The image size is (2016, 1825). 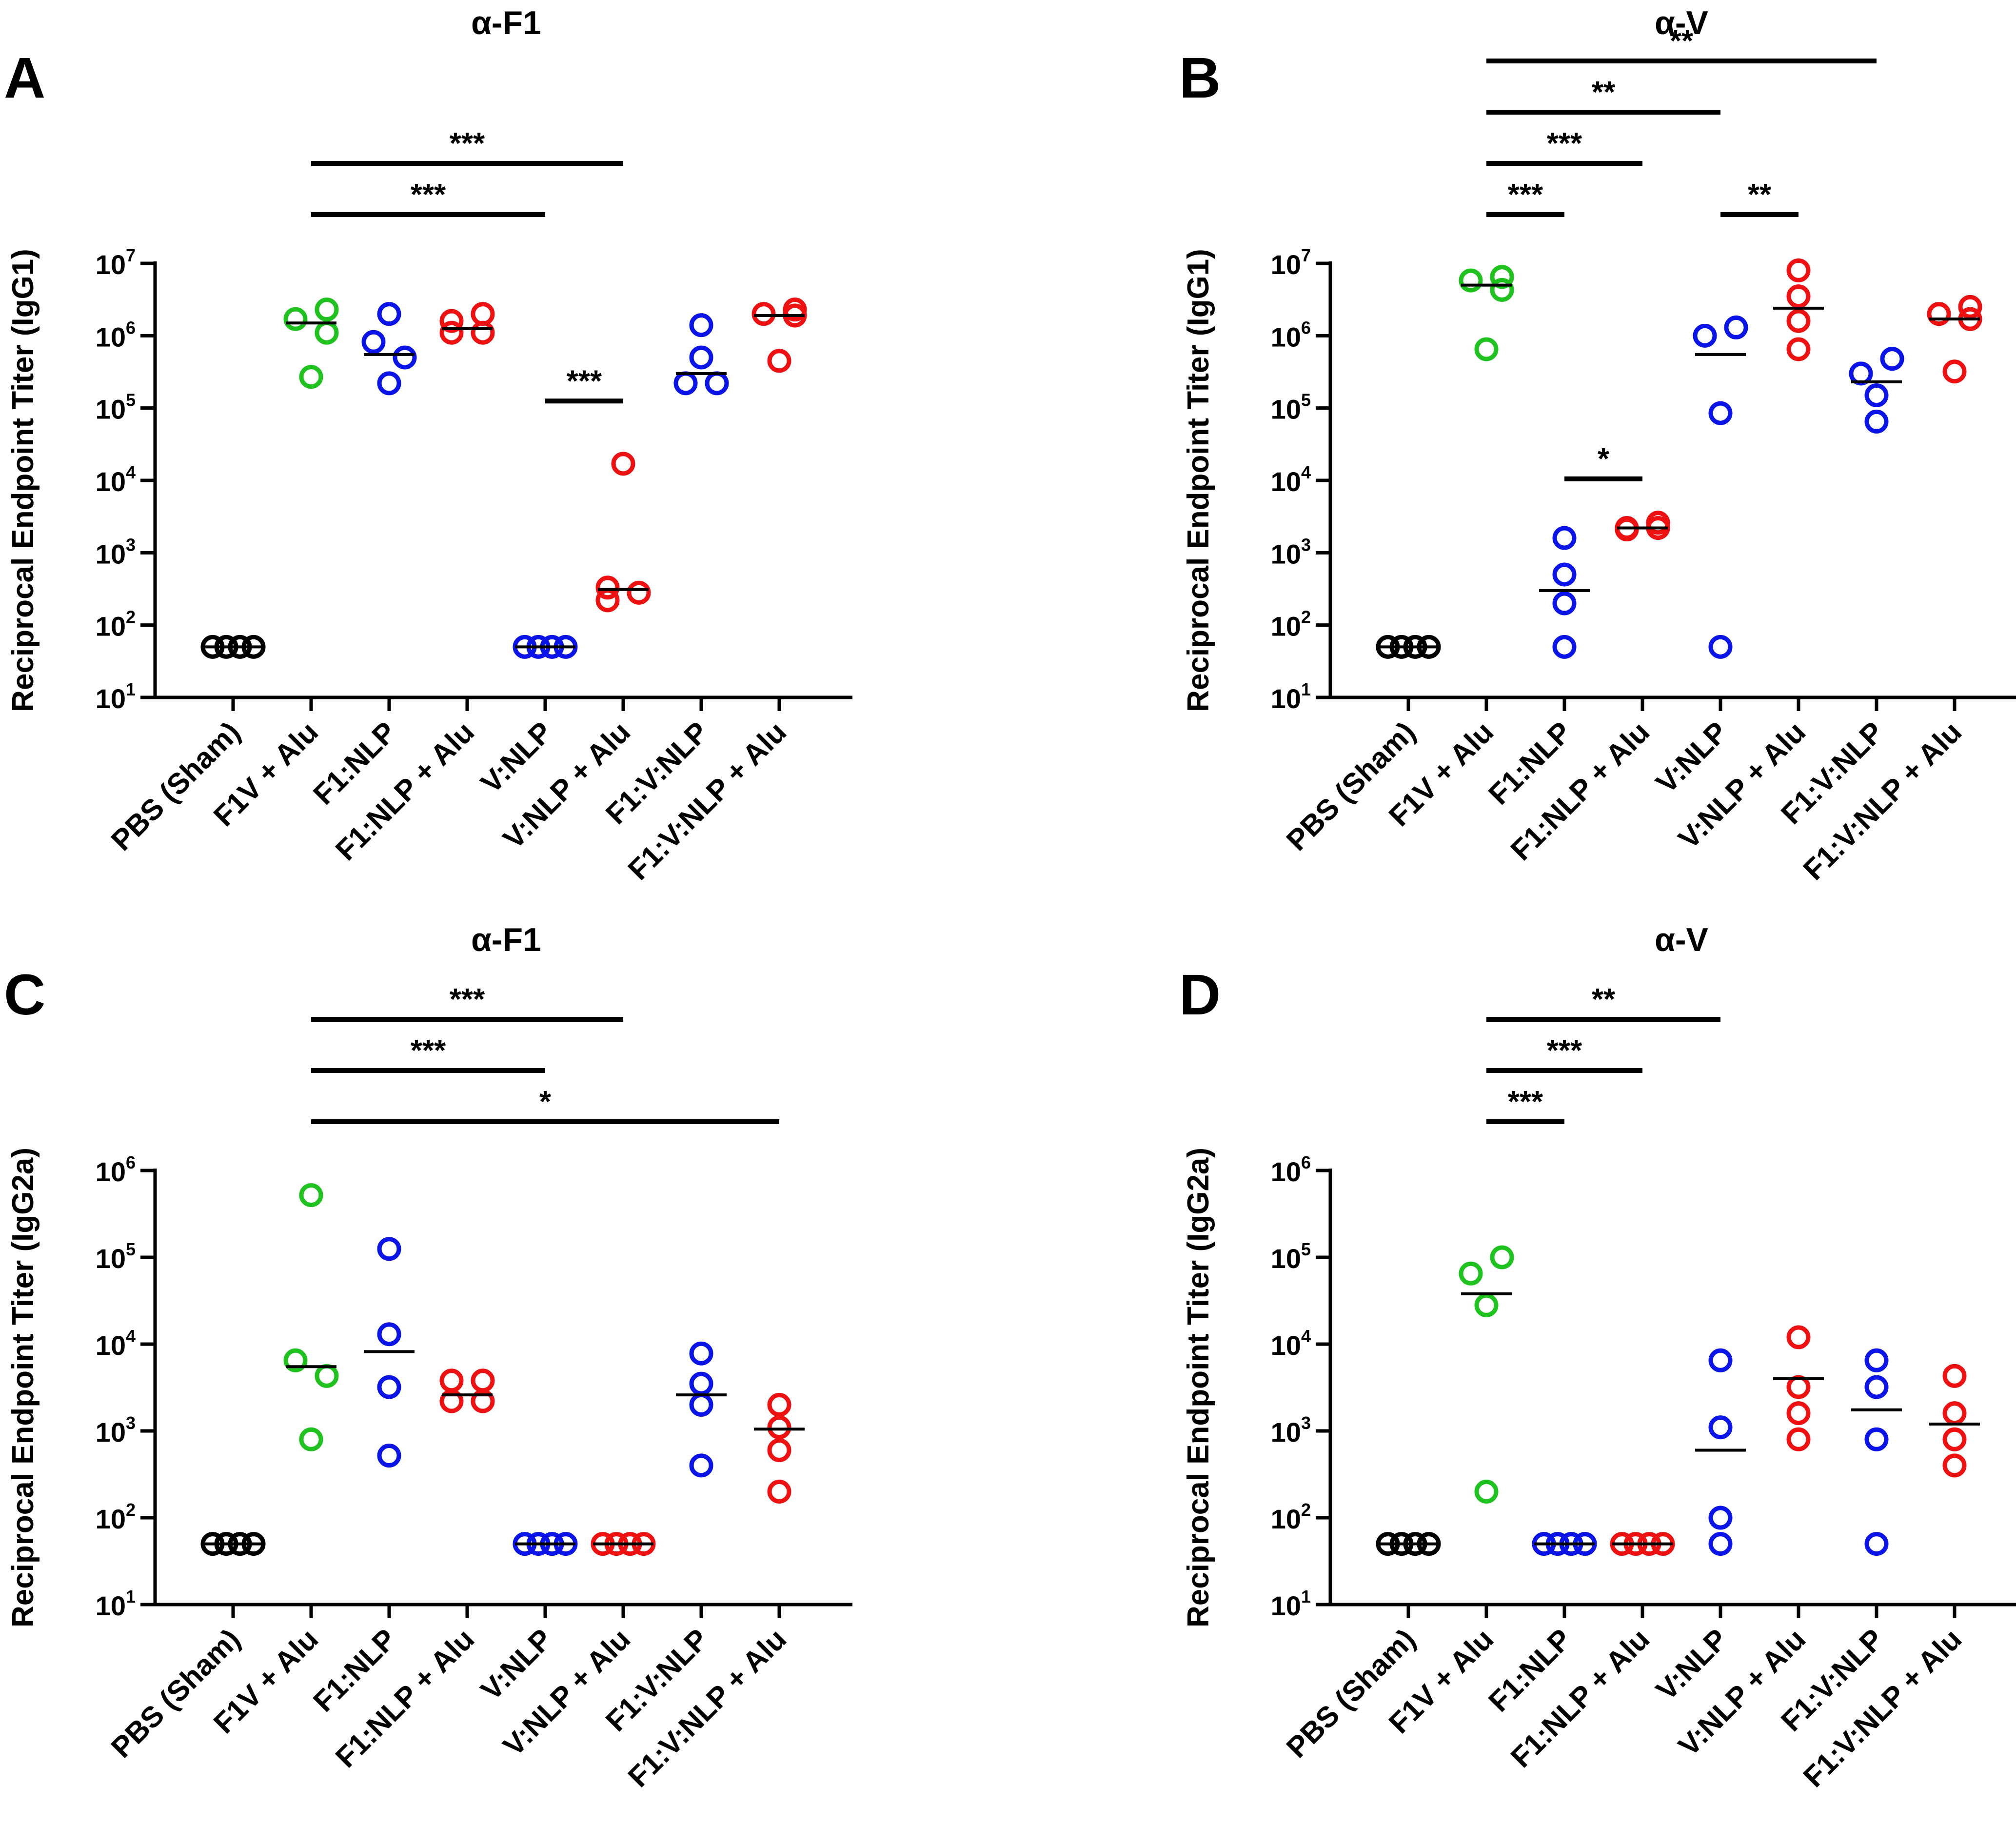 I want to click on panel-letter: A, so click(x=25, y=78).